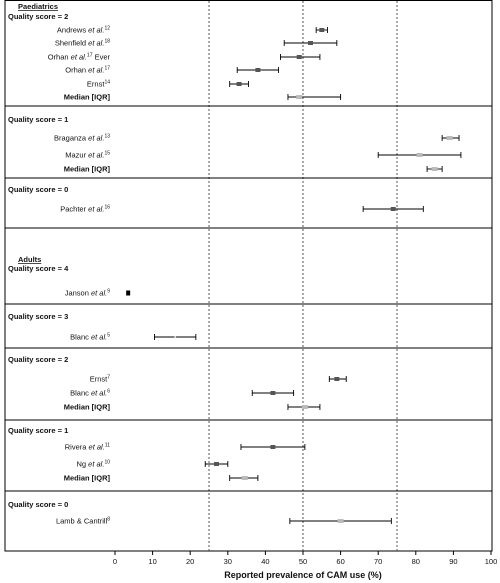 The image size is (500, 583). Describe the element at coordinates (303, 575) in the screenshot. I see `x-axis-title: Reported prevalence of CAM use (%)` at that location.